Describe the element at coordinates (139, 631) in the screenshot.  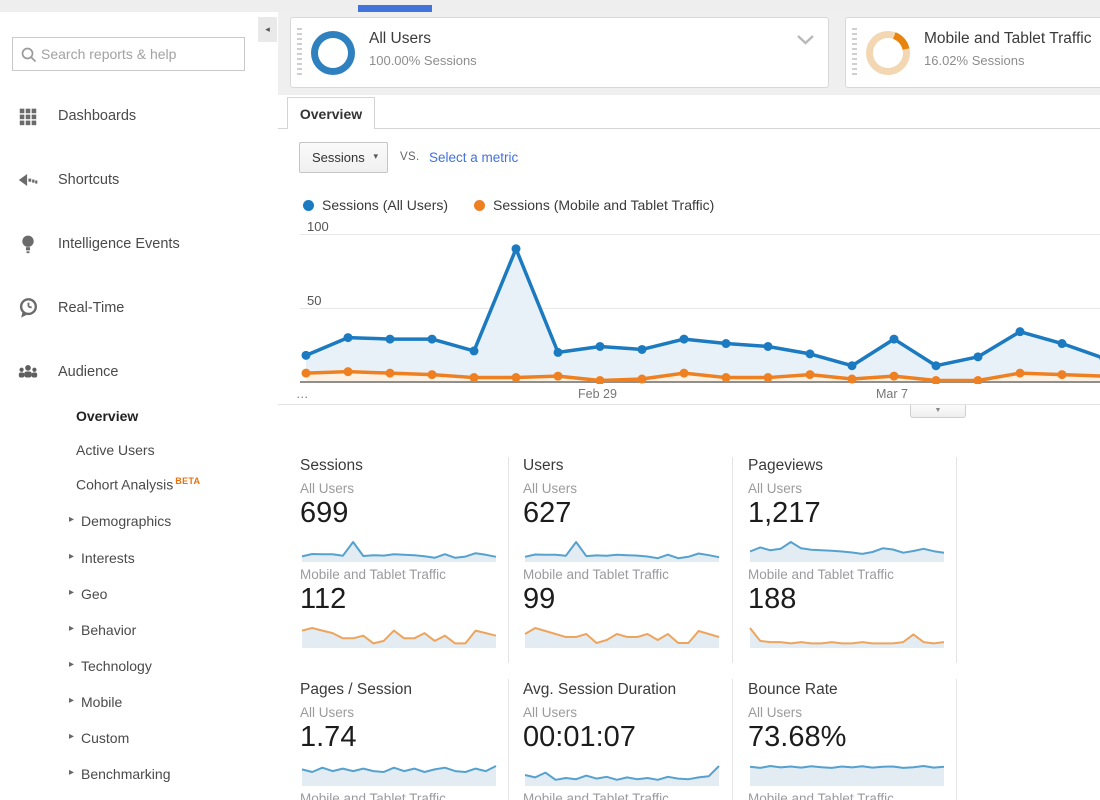
I see `sidebar-item-behavior: ▸ Behavior` at that location.